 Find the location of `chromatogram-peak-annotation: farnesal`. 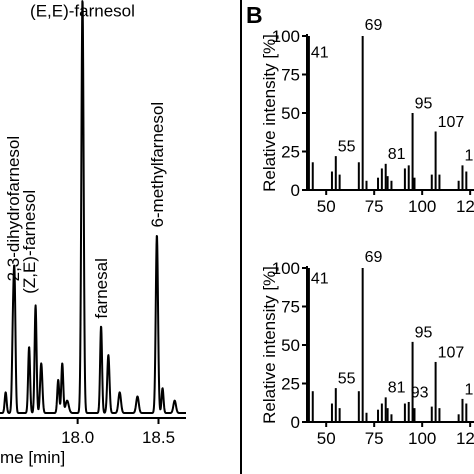

chromatogram-peak-annotation: farnesal is located at coordinates (101, 288).